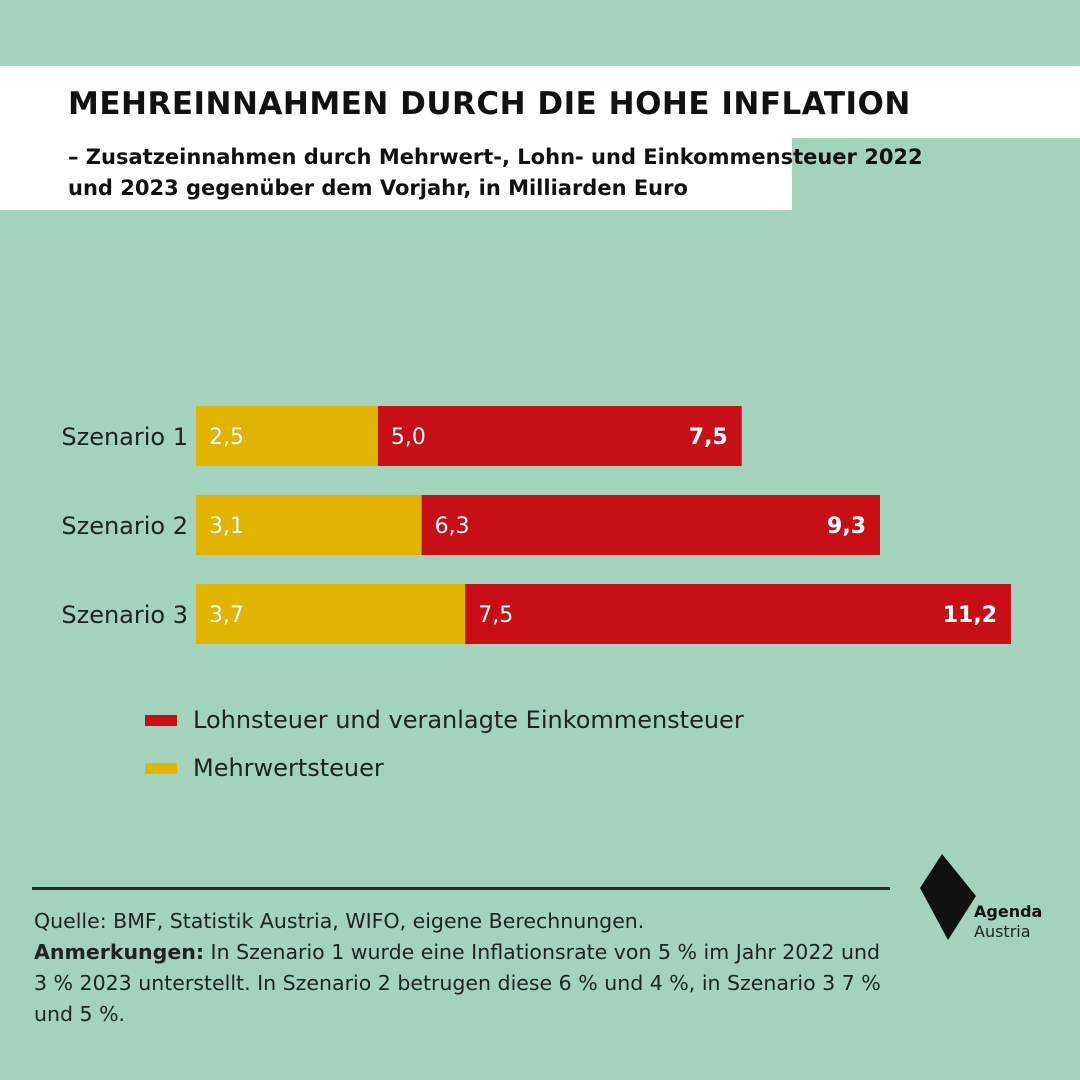 The image size is (1080, 1080). Describe the element at coordinates (124, 615) in the screenshot. I see `category-label-szenario-3: Szenario 3` at that location.